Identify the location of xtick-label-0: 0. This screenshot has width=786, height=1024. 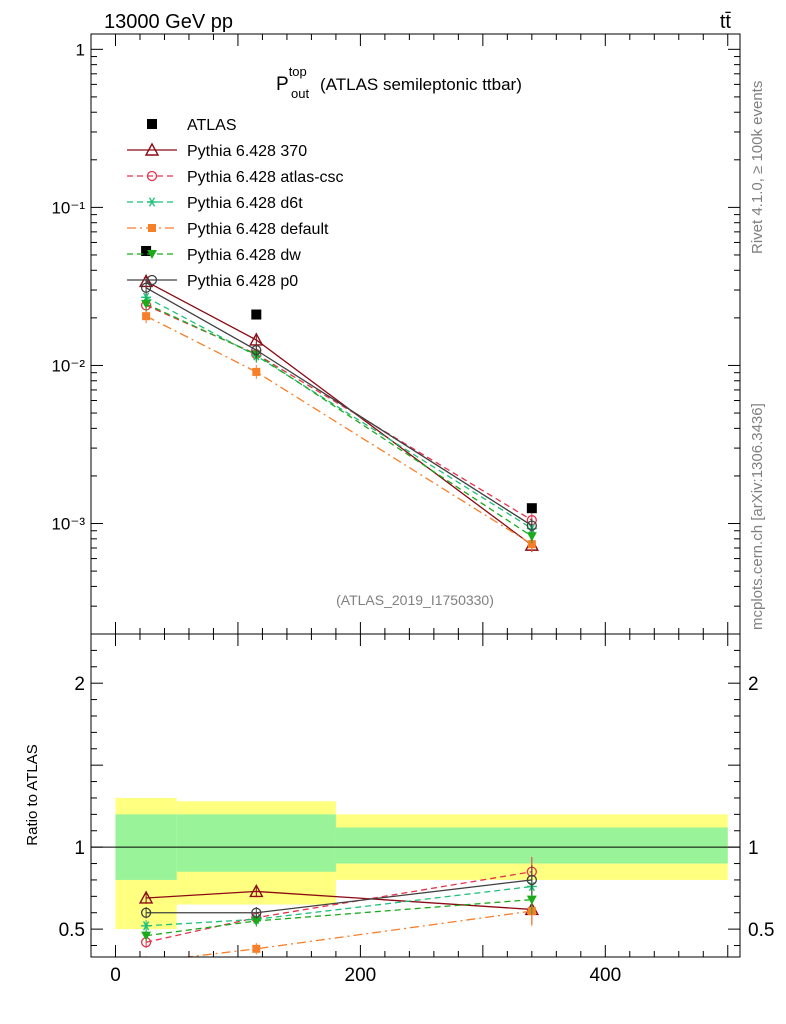
(115, 975).